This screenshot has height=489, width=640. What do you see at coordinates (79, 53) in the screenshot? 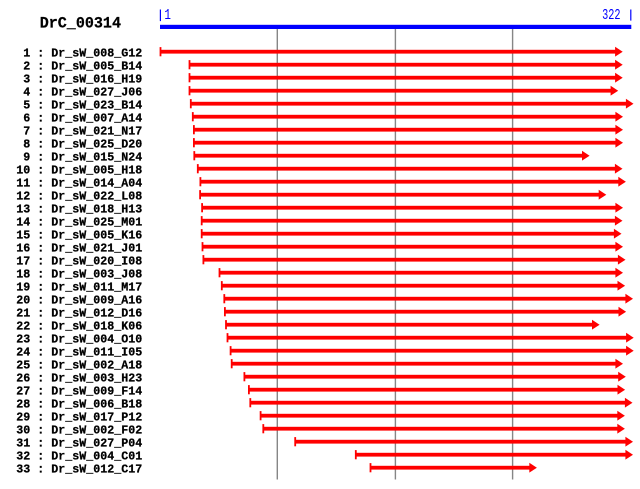
I see `svg-text: 1 : Dr_sW_008_G12` at bounding box center [79, 53].